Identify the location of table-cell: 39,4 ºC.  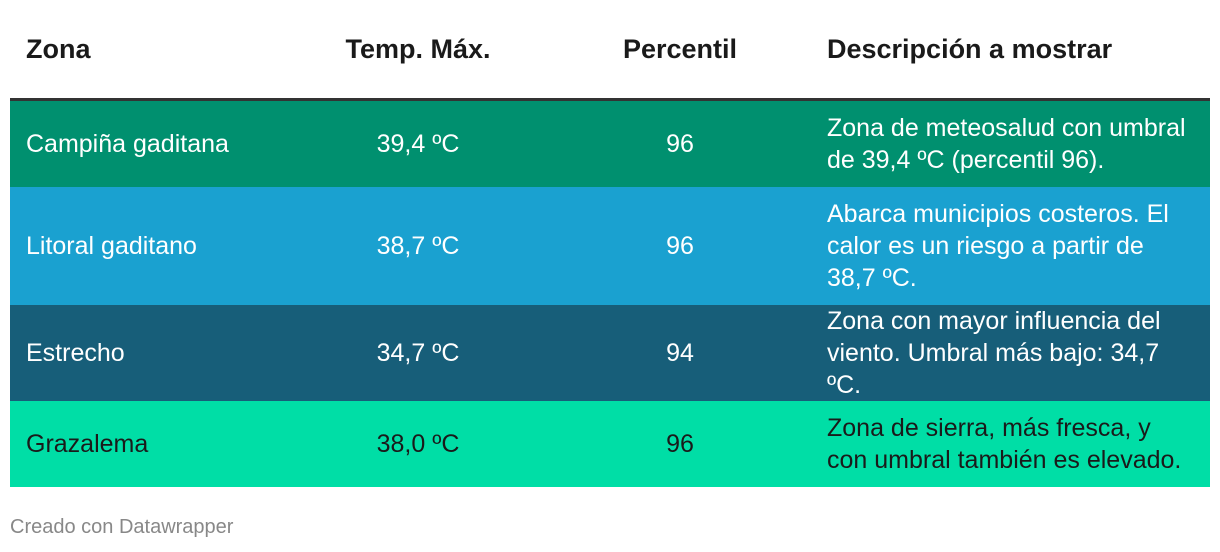
(418, 143).